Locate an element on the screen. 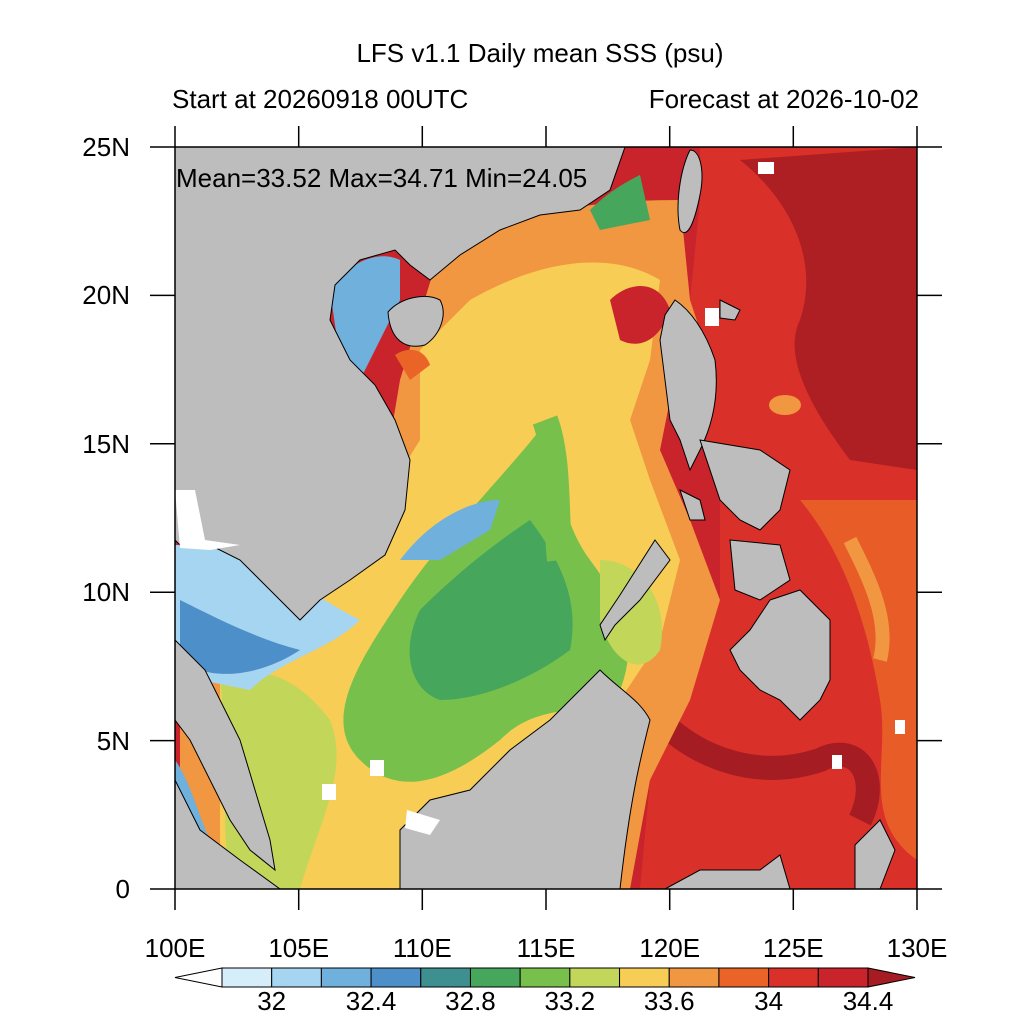  colorbar-label: 32.4 is located at coordinates (371, 1001).